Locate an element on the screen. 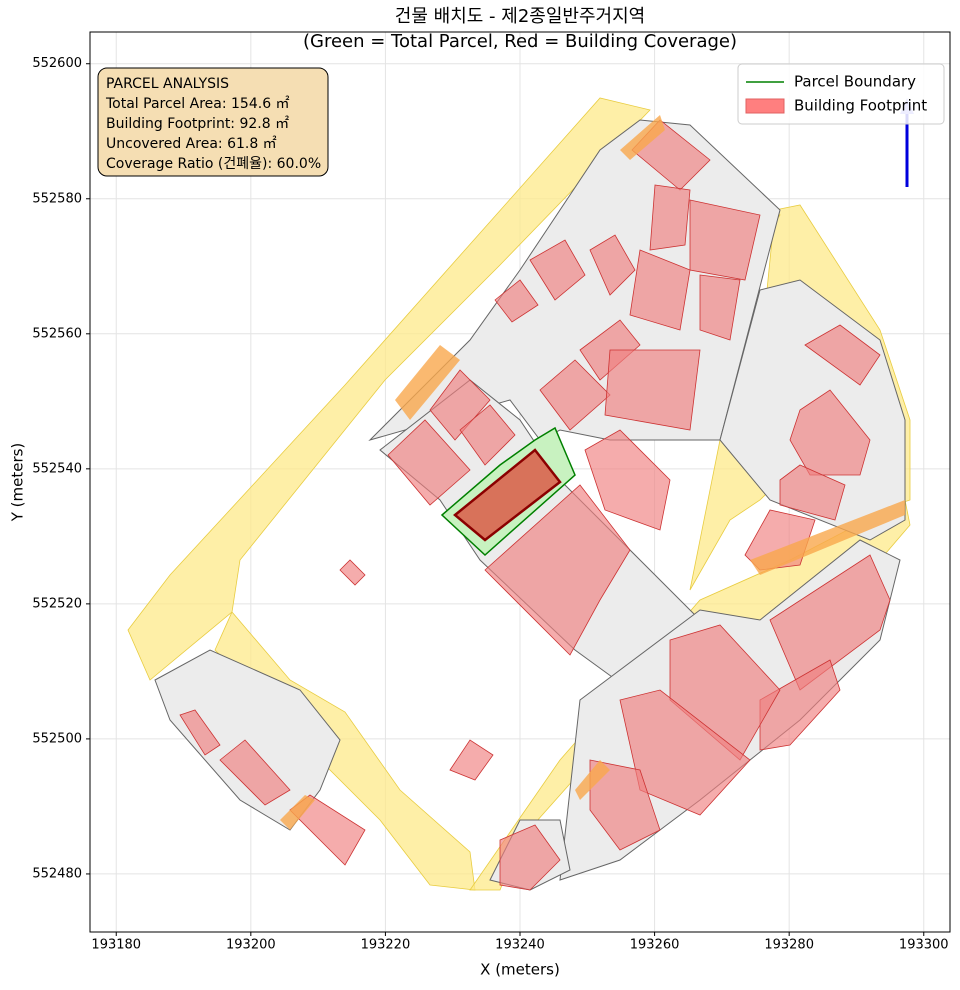 The image size is (960, 990). x-tick-label: 193260 is located at coordinates (655, 945).